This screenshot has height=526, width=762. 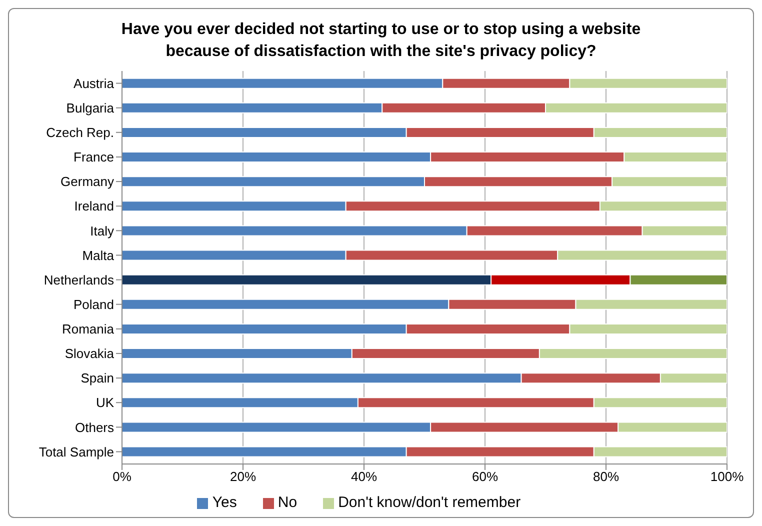 I want to click on y-tick-label: Total Sample, so click(x=76, y=452).